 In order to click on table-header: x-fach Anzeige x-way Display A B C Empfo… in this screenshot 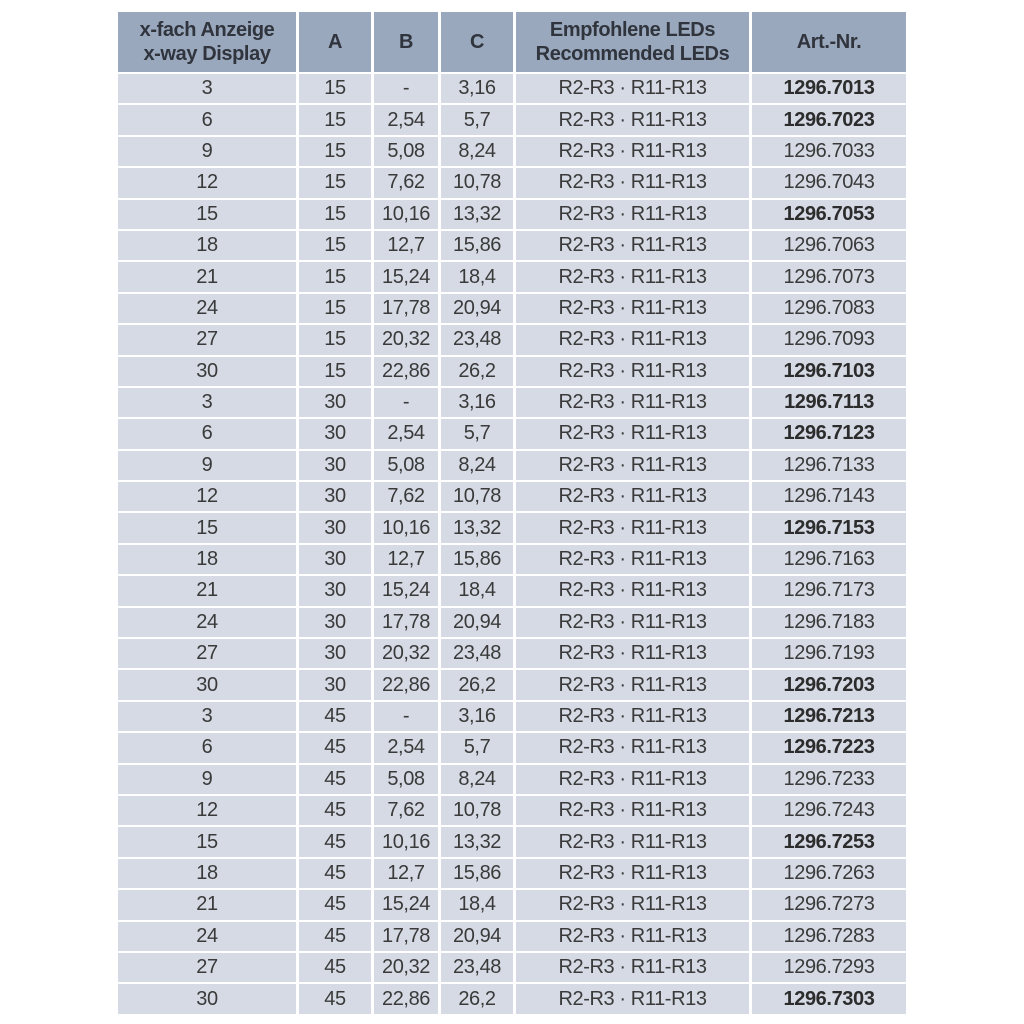, I will do `click(512, 42)`.